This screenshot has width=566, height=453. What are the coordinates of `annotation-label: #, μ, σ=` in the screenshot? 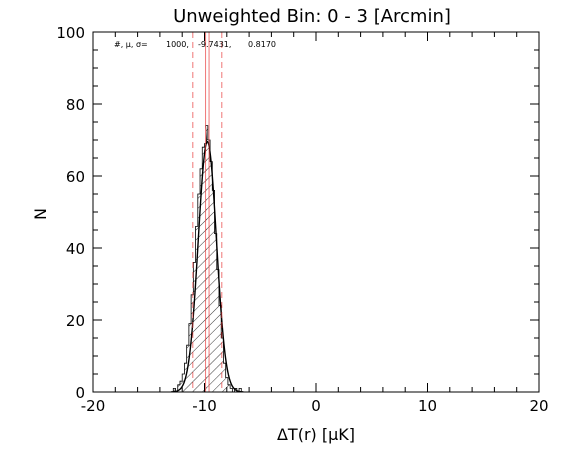 It's located at (131, 44).